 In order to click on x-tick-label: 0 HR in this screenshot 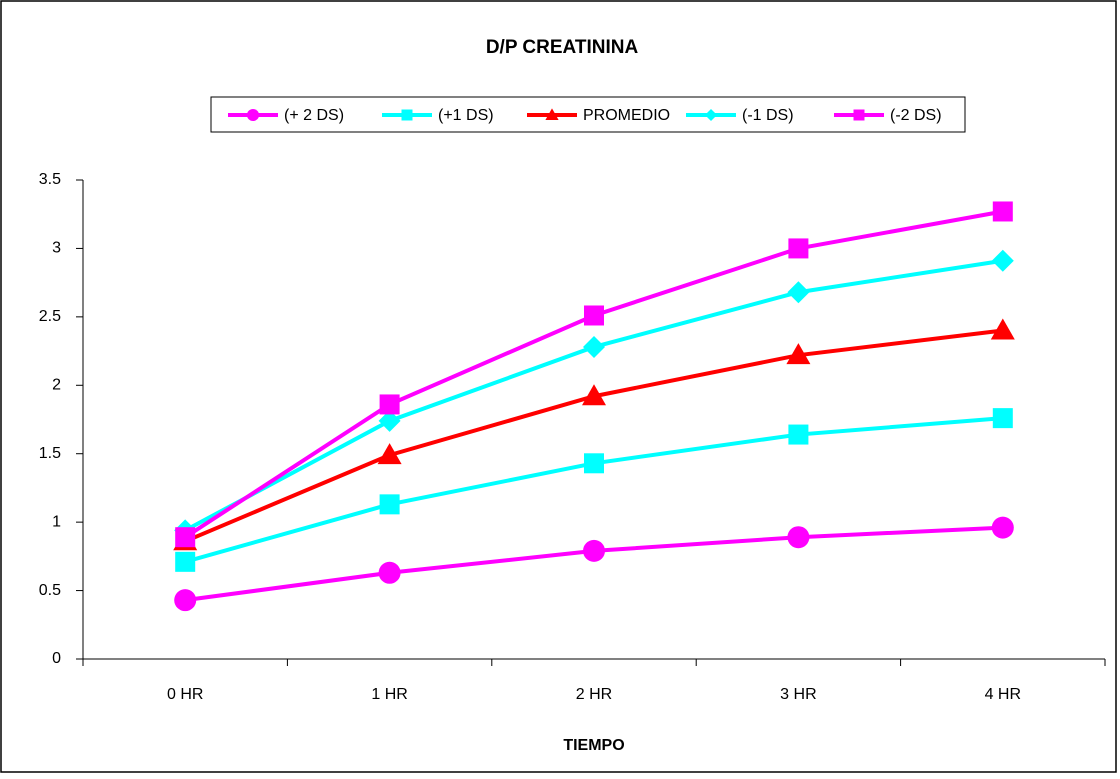, I will do `click(185, 694)`.